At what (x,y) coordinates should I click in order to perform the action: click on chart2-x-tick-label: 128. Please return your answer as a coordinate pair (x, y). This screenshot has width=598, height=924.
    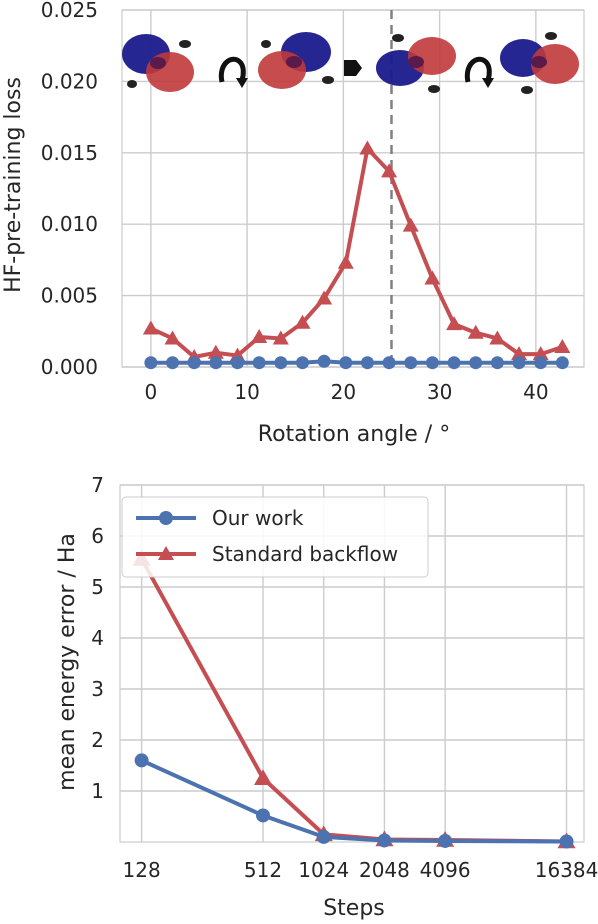
    Looking at the image, I should click on (142, 870).